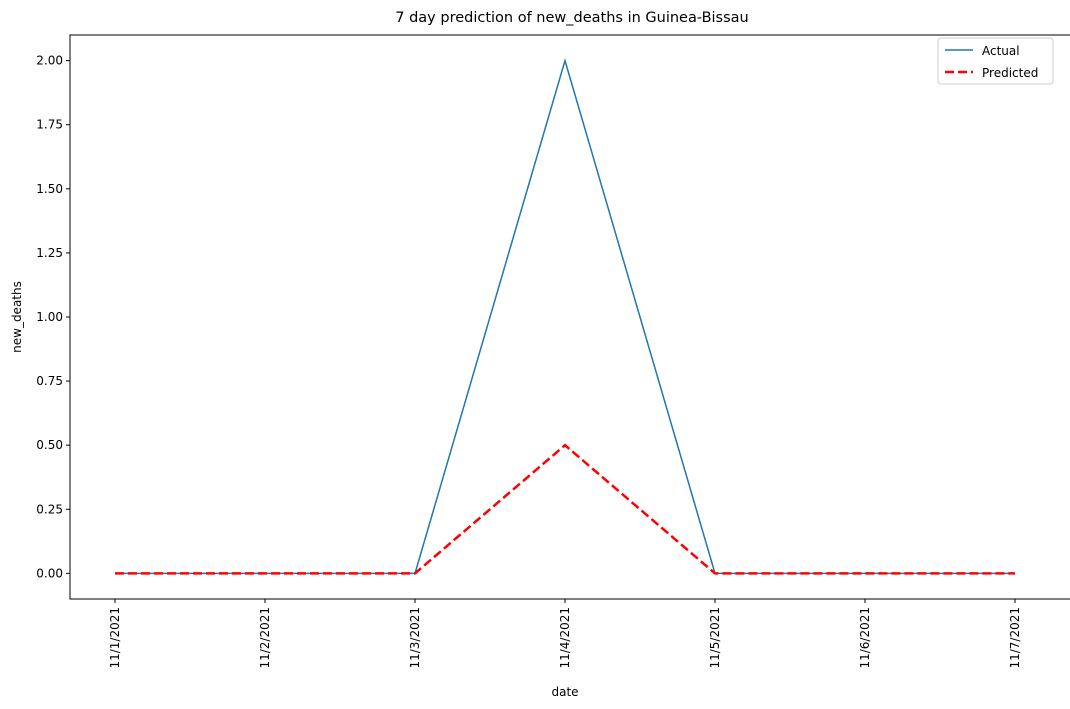 Image resolution: width=1070 pixels, height=709 pixels. What do you see at coordinates (49, 189) in the screenshot?
I see `y-tick-label: 1.50` at bounding box center [49, 189].